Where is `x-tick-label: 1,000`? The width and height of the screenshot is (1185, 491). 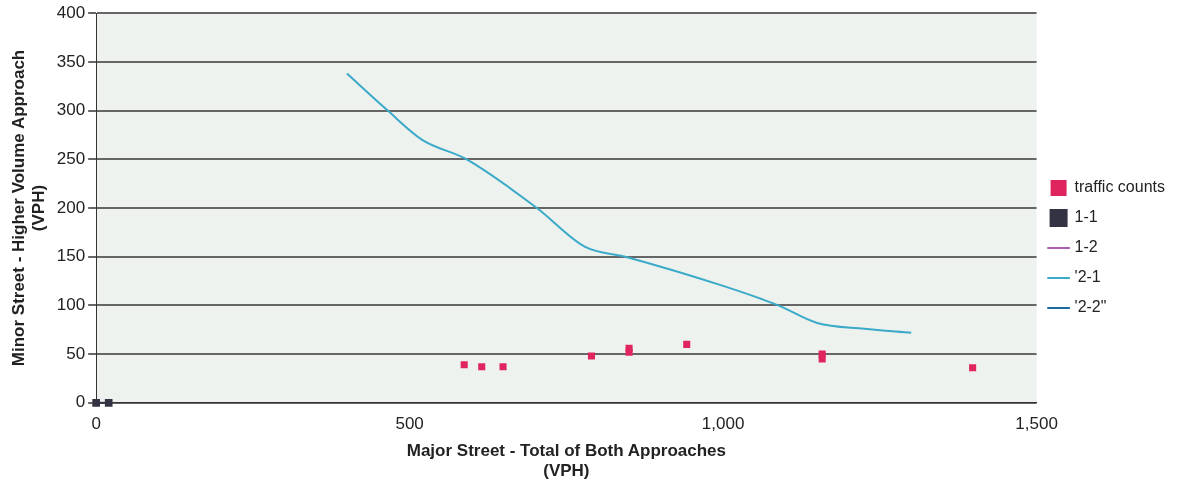 x-tick-label: 1,000 is located at coordinates (723, 423).